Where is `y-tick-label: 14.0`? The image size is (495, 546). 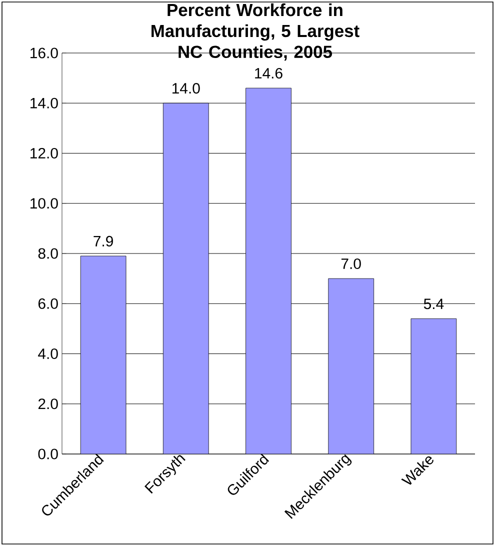 y-tick-label: 14.0 is located at coordinates (44, 103).